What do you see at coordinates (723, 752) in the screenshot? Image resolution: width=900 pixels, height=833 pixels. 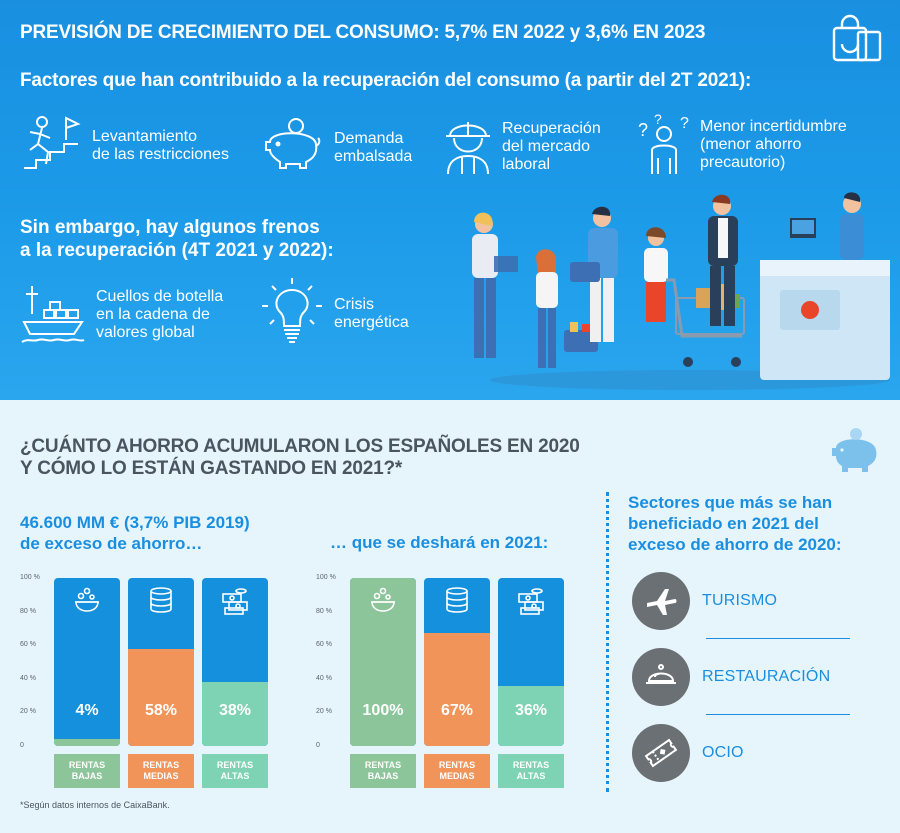 I see `sector-label: OCIO` at bounding box center [723, 752].